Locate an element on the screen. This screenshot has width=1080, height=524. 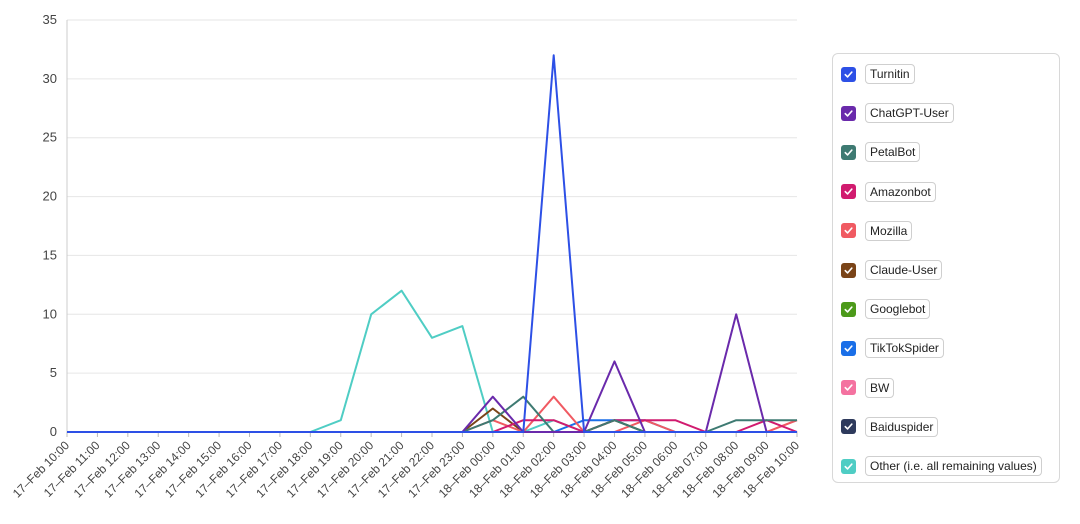
legend-item: Googlebot is located at coordinates (886, 309).